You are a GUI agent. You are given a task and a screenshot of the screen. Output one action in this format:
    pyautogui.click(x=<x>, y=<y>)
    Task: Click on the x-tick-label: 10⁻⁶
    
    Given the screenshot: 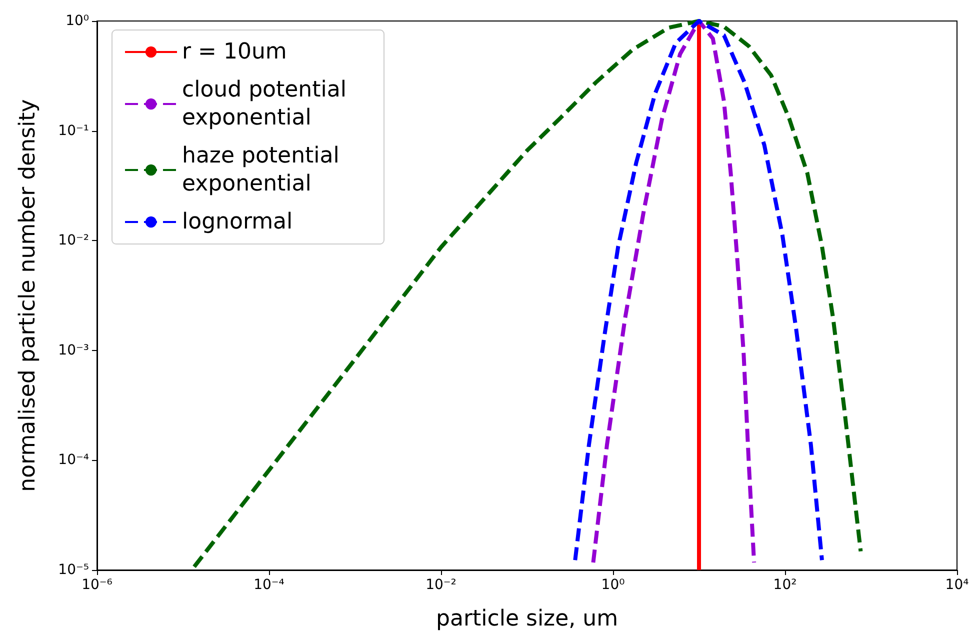 What is the action you would take?
    pyautogui.click(x=97, y=585)
    